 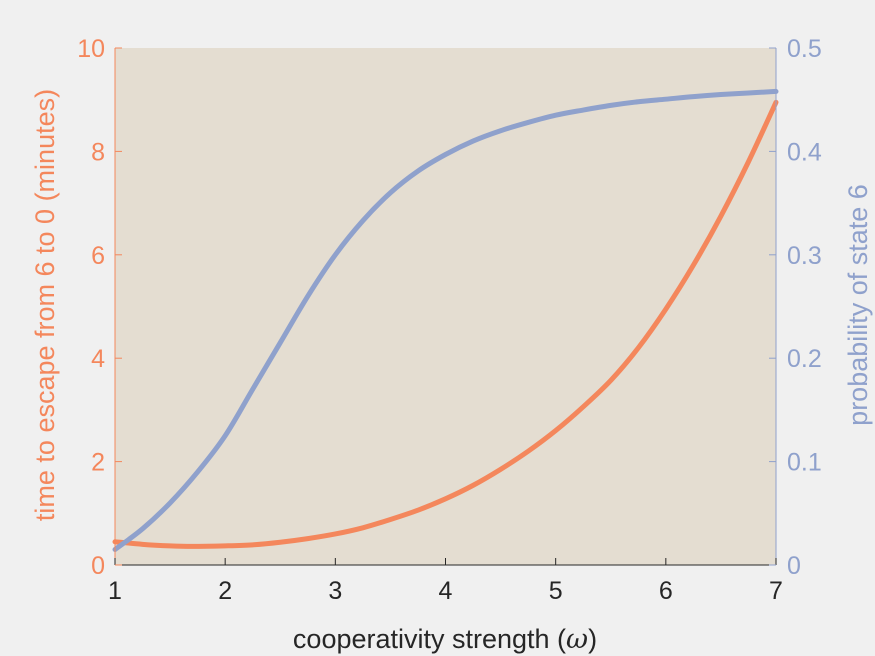 I want to click on right-y-tick-label: 0.4, so click(x=804, y=152).